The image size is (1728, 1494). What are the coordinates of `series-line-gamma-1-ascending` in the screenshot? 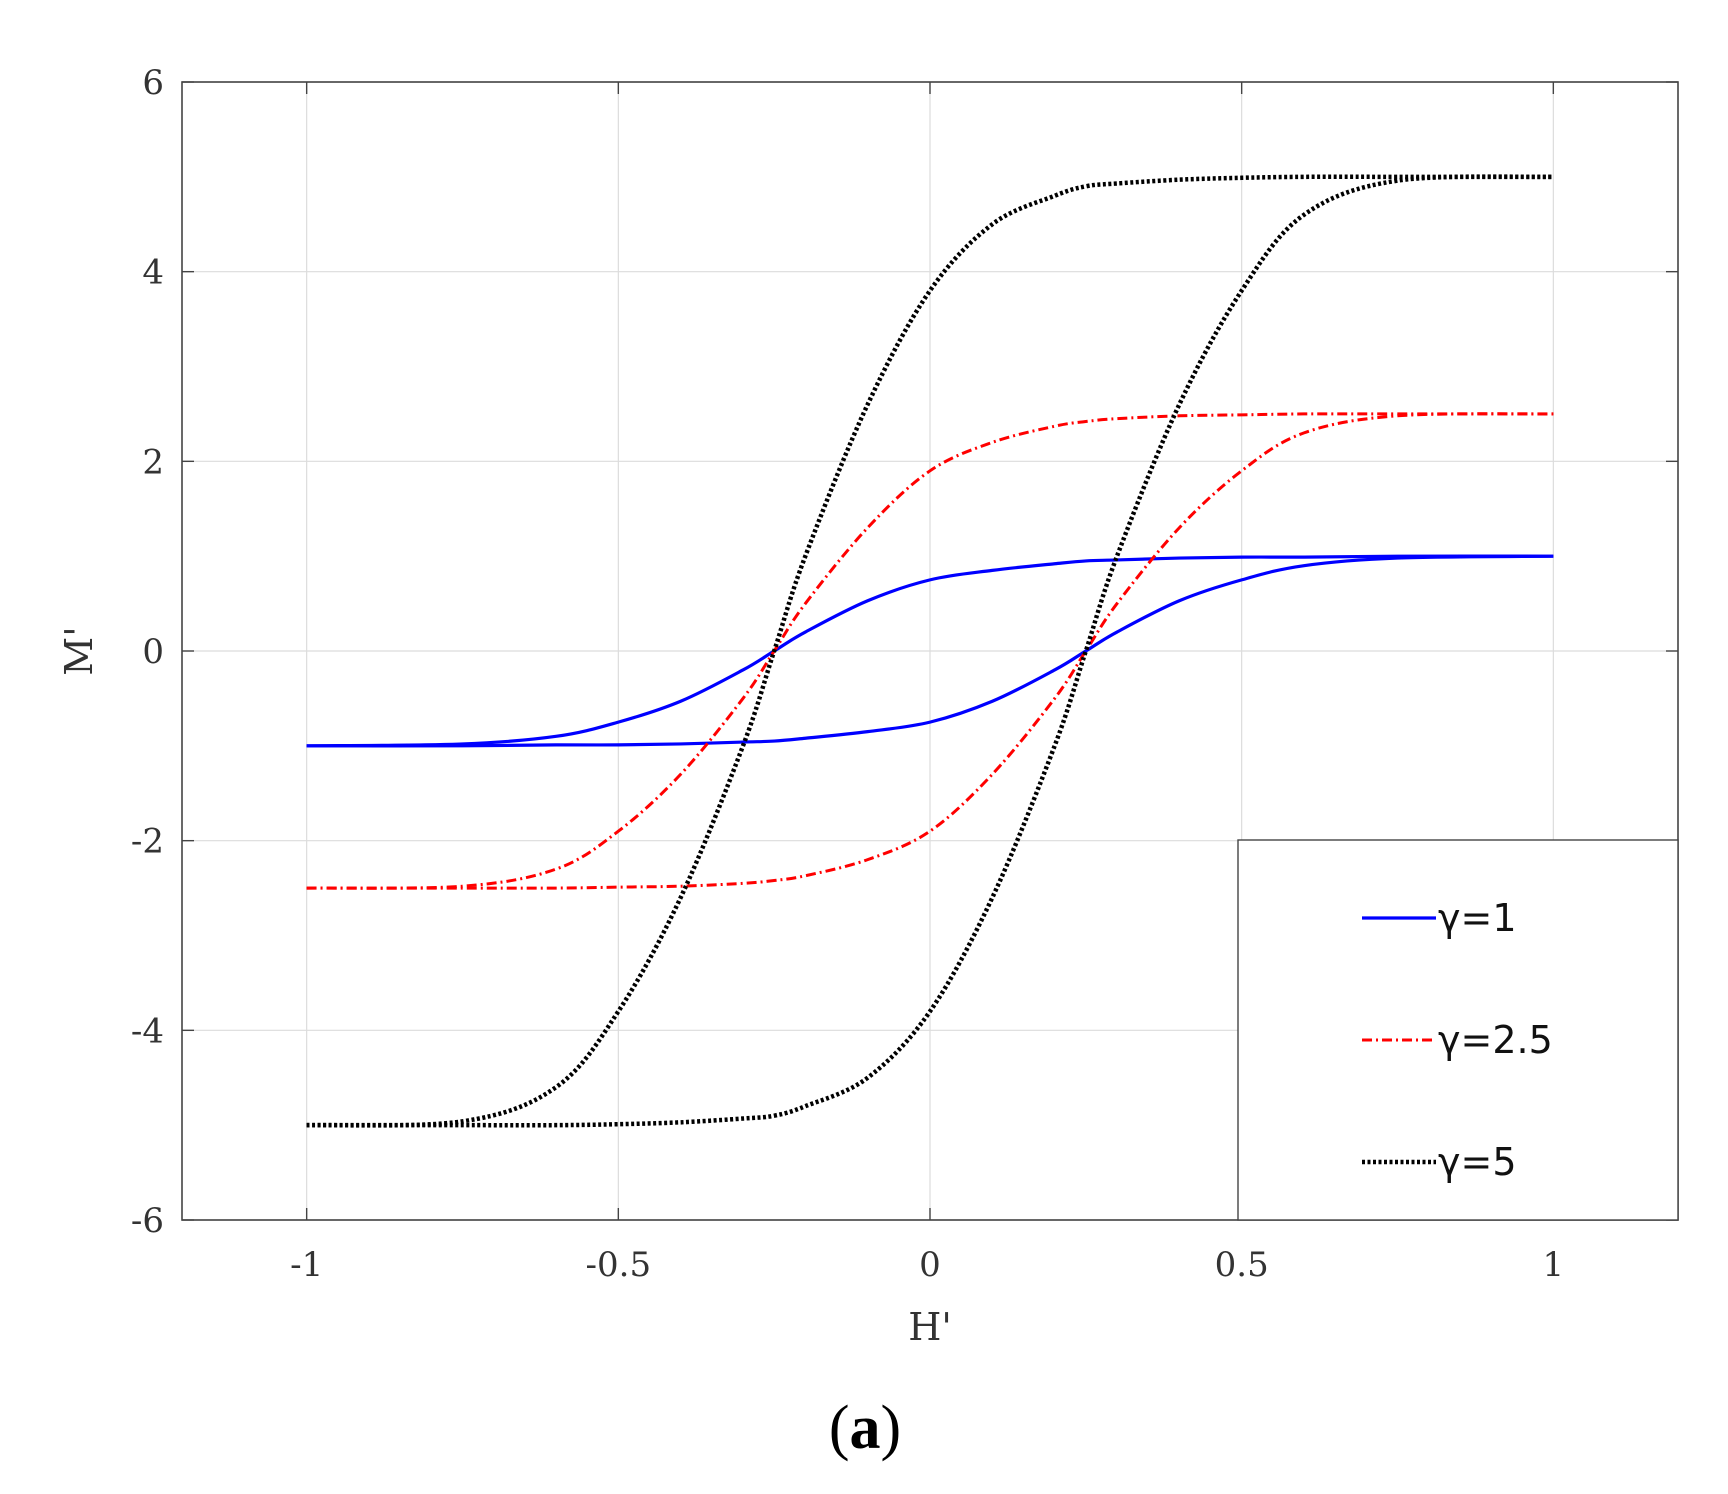 It's located at (930, 651).